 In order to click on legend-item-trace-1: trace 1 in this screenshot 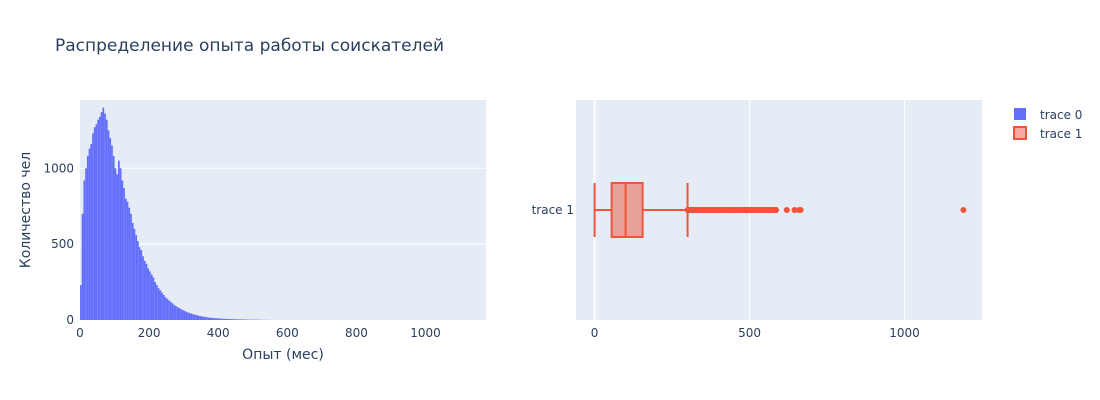, I will do `click(1047, 133)`.